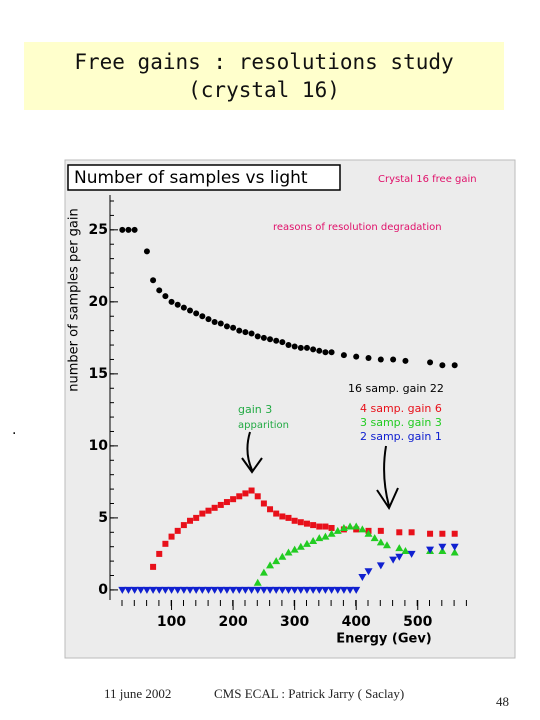  I want to click on legend-entry: 2 samp. gain 1, so click(401, 436).